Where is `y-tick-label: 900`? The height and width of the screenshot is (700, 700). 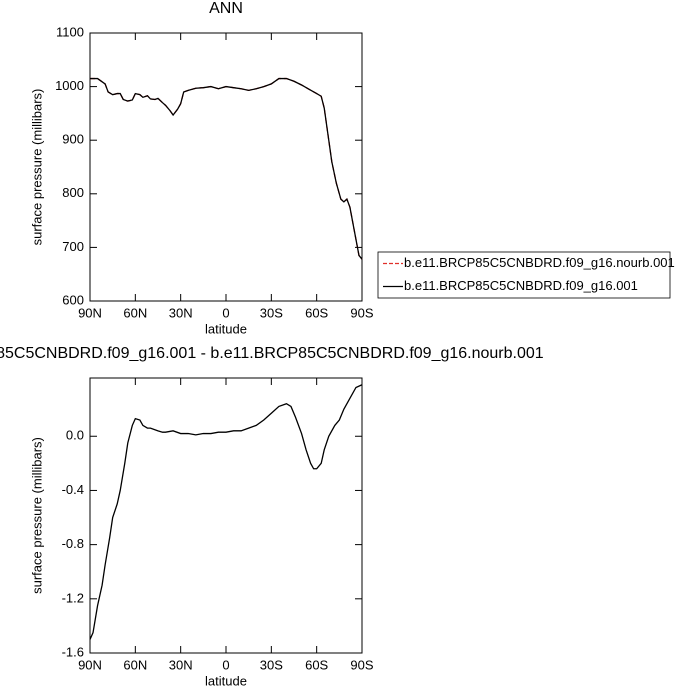
y-tick-label: 900 is located at coordinates (73, 139).